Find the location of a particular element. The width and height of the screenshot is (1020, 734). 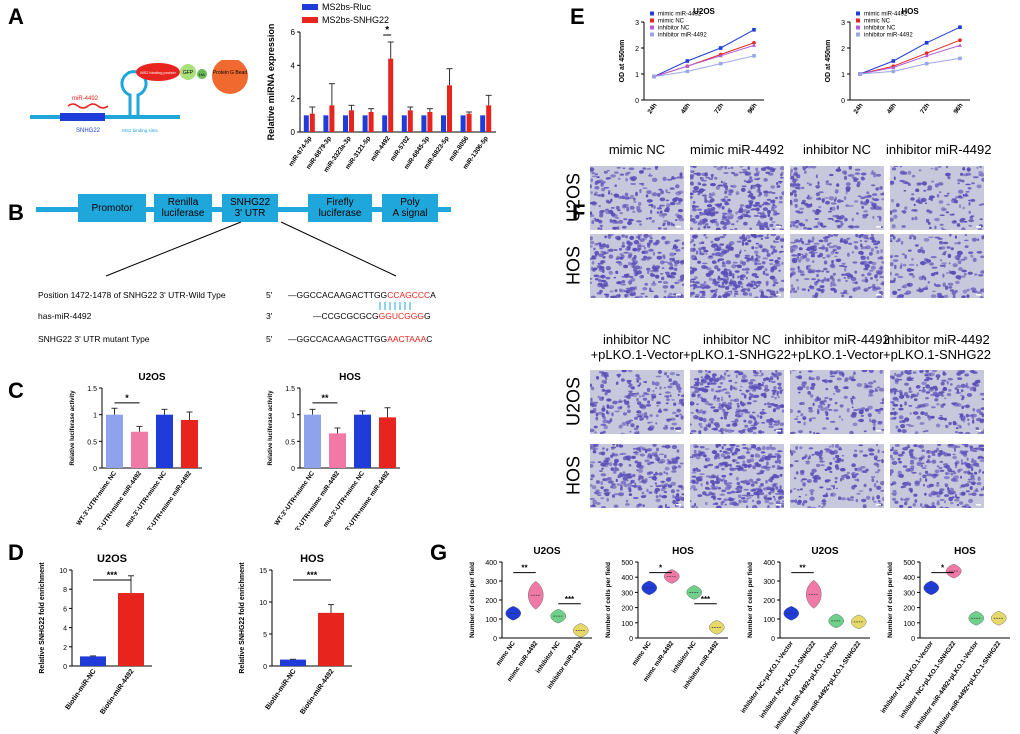

condition-header: mimic miR-4492 is located at coordinates (737, 149).